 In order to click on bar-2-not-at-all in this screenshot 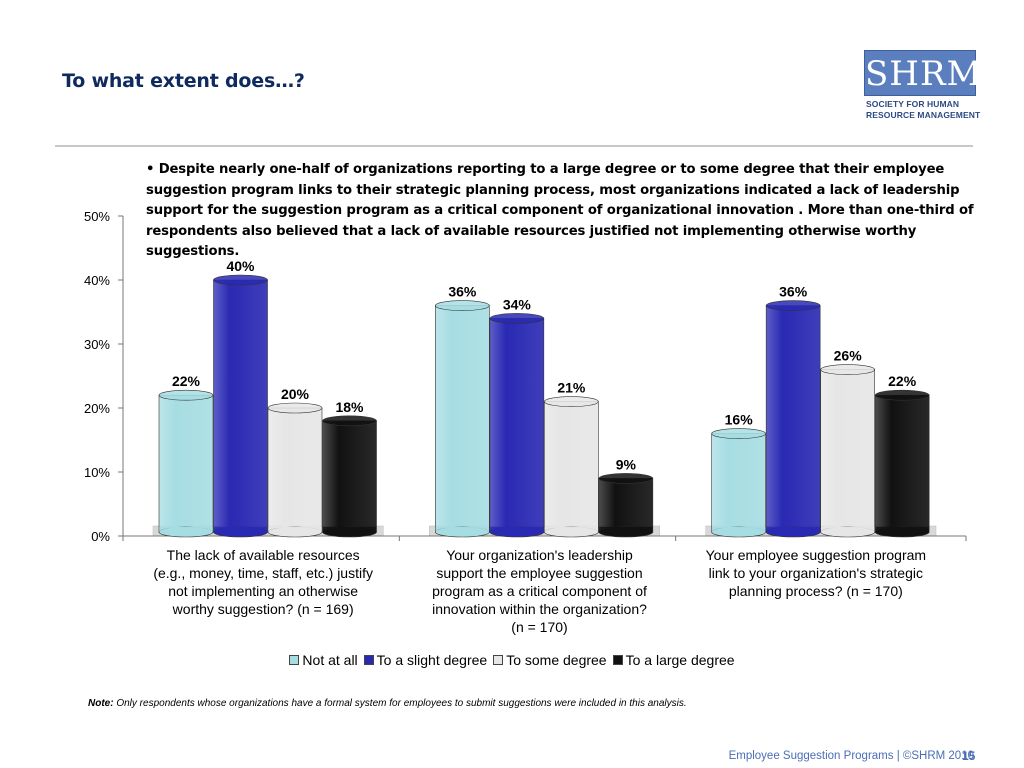, I will do `click(462, 419)`.